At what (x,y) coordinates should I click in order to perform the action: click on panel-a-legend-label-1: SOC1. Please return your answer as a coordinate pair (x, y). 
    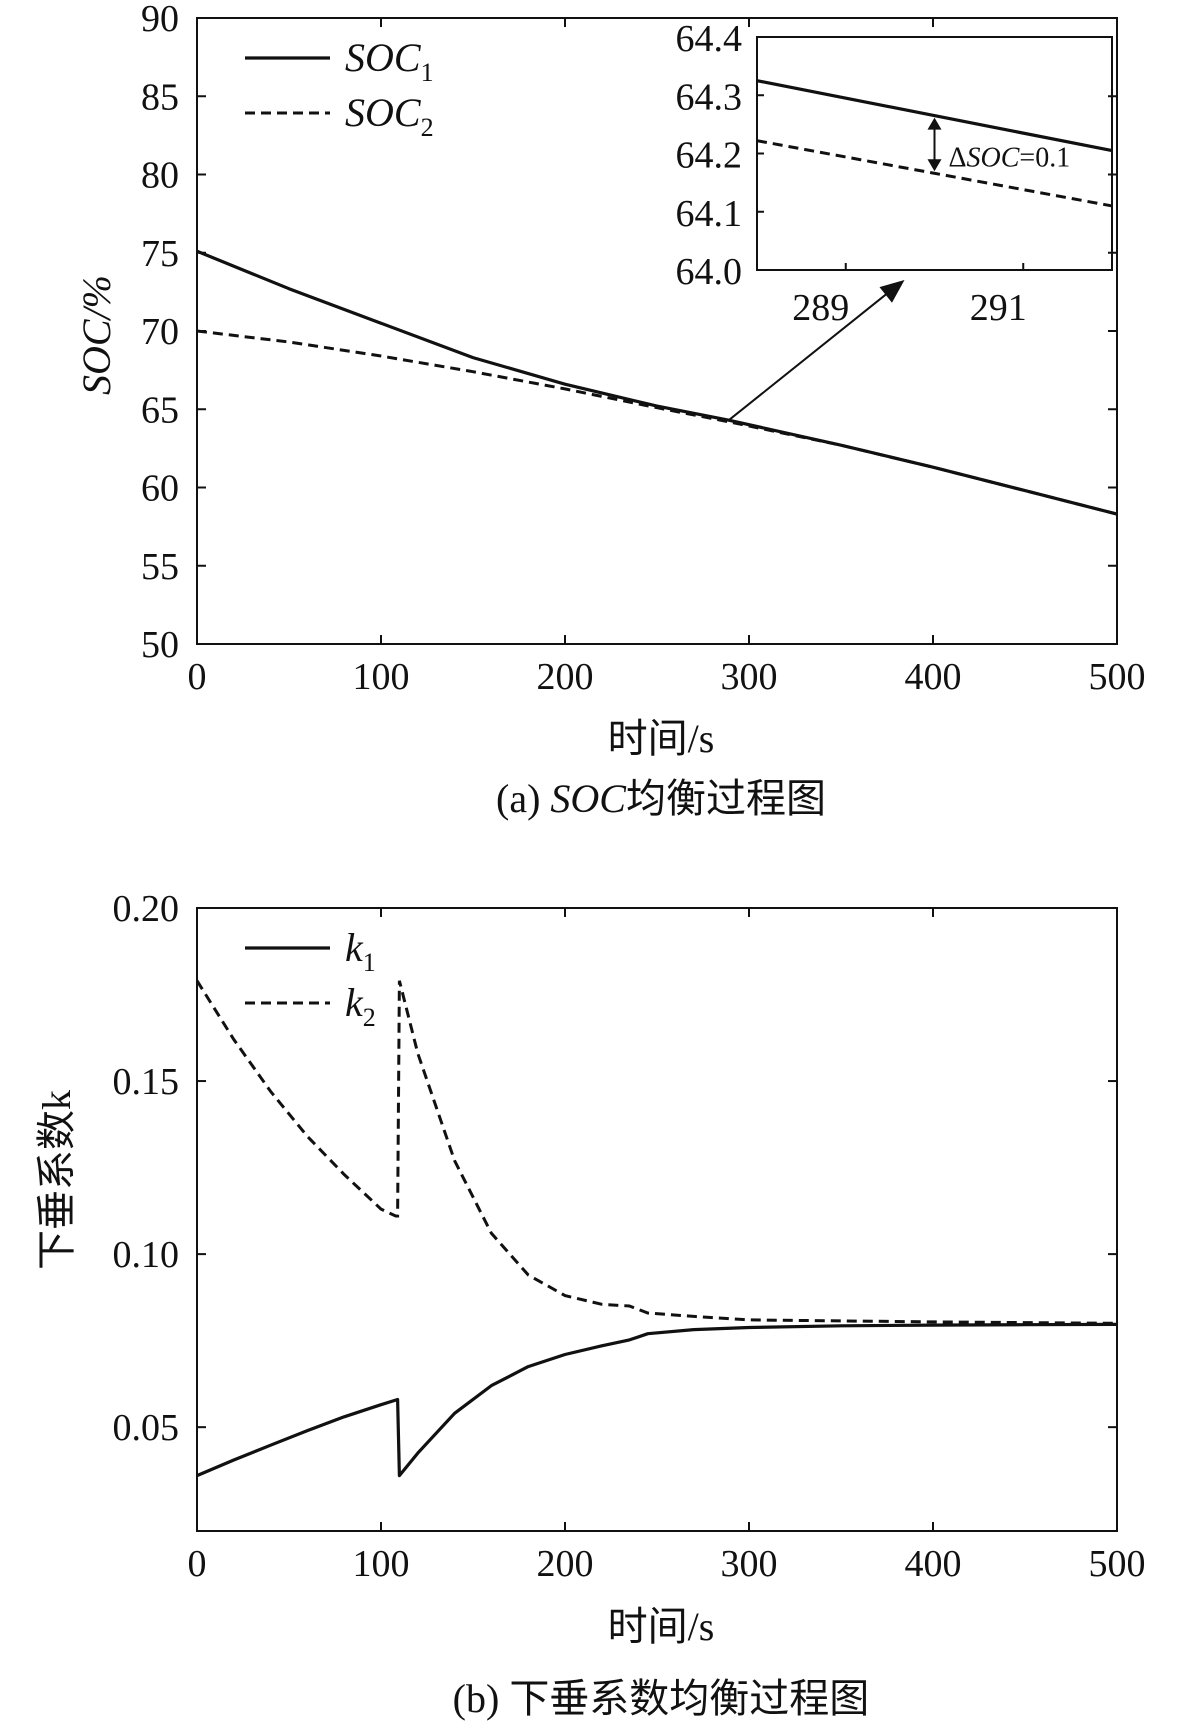
    Looking at the image, I should click on (389, 61).